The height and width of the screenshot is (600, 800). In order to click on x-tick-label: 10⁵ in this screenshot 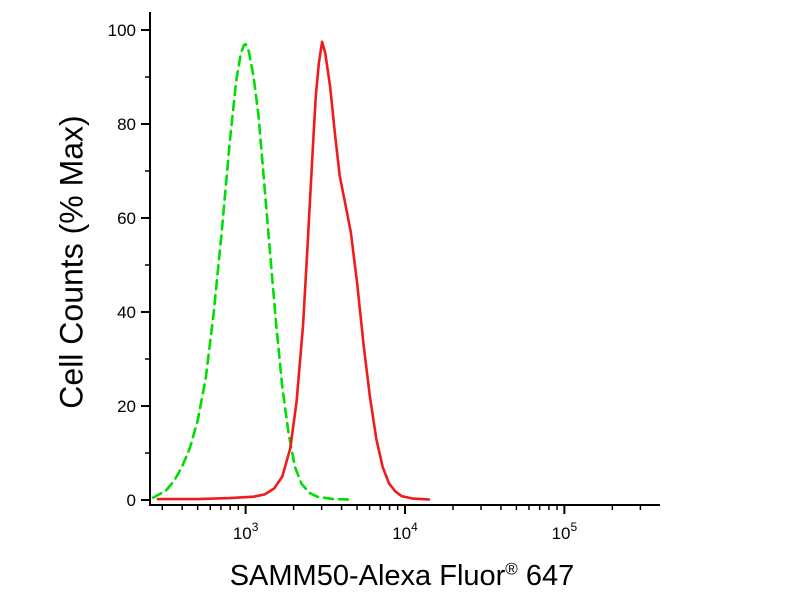, I will do `click(565, 531)`.